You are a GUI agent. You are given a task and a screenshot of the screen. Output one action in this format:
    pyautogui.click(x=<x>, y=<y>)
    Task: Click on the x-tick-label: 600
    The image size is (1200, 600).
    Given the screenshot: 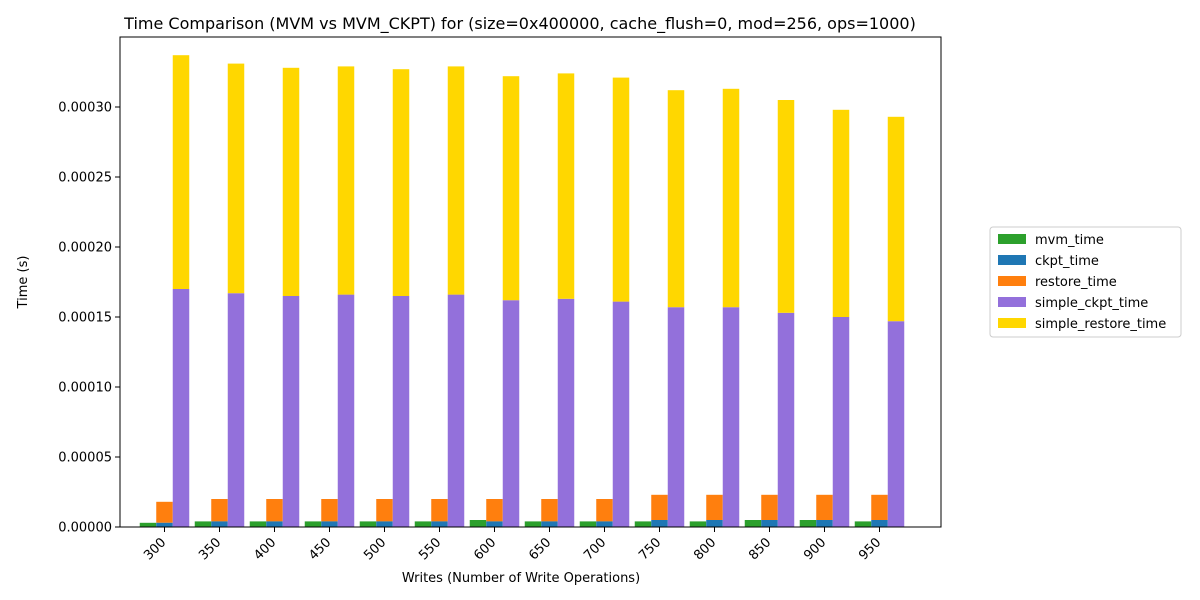 What is the action you would take?
    pyautogui.click(x=485, y=549)
    